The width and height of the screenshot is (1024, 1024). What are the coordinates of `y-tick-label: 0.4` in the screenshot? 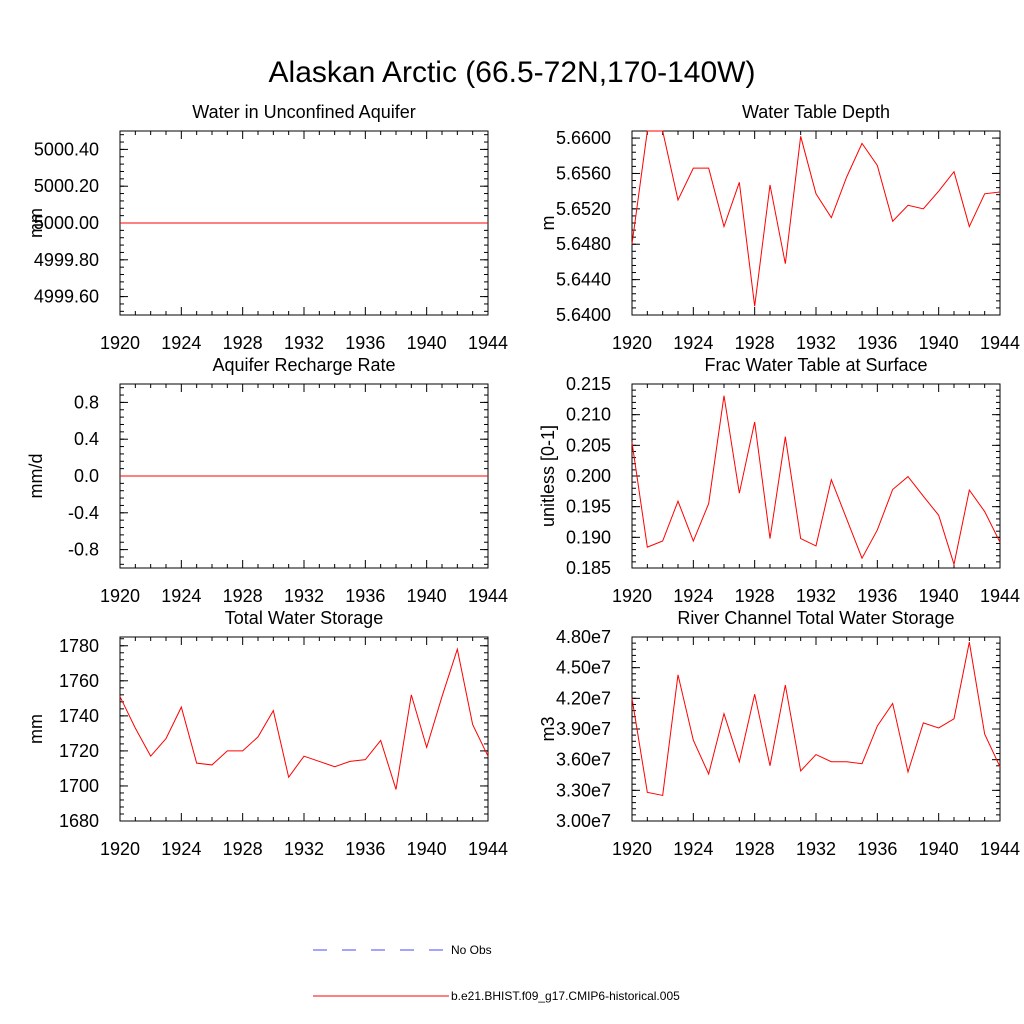 It's located at (86, 439).